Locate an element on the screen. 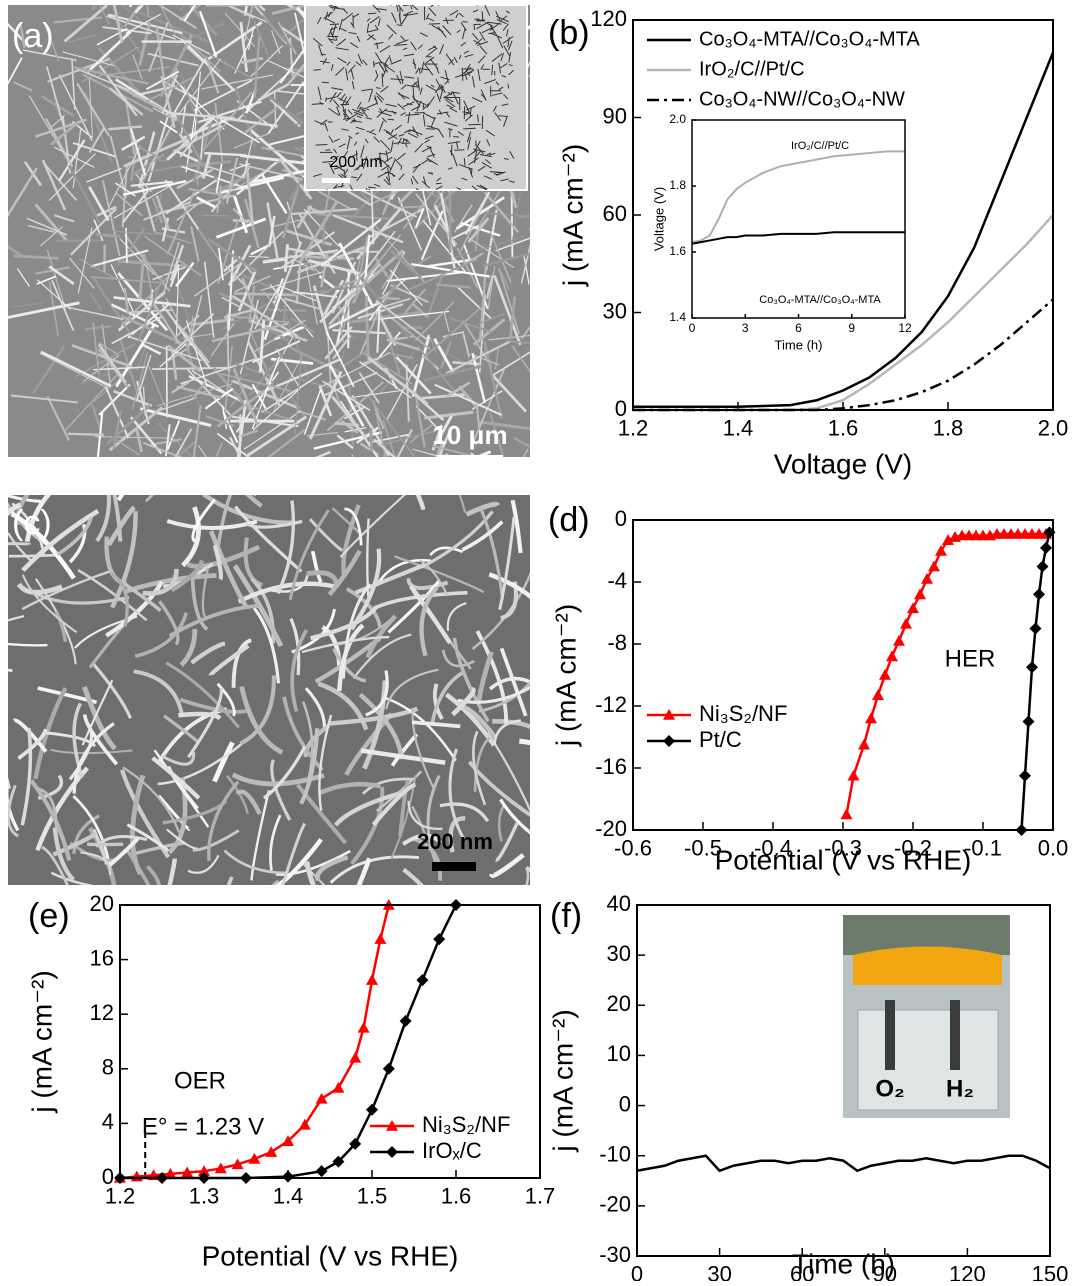 Image resolution: width=1075 pixels, height=1286 pixels. panel-label: (c) is located at coordinates (32, 523).